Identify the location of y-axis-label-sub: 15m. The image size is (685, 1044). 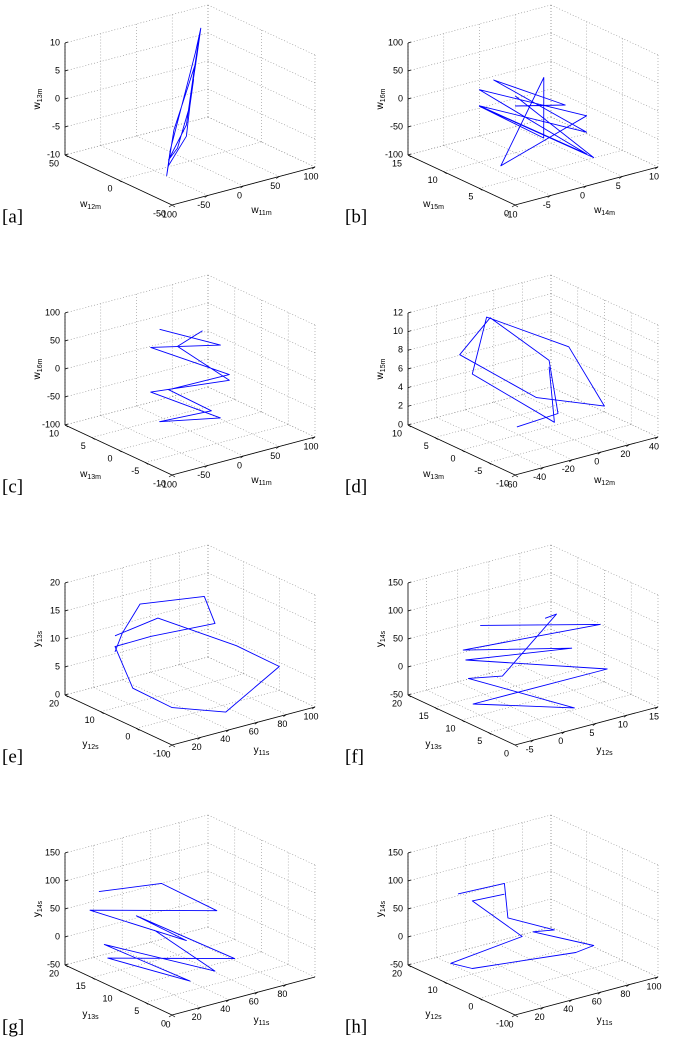
(437, 207).